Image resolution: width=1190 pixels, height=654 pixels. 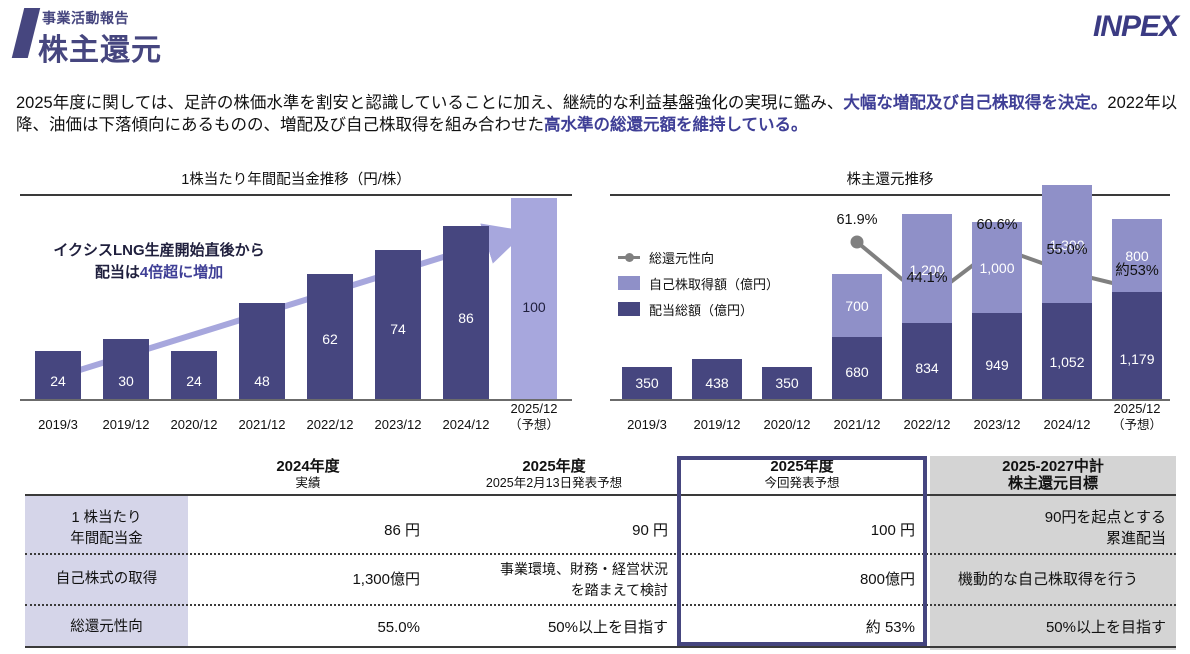 What do you see at coordinates (890, 400) in the screenshot?
I see `chart-right-axis` at bounding box center [890, 400].